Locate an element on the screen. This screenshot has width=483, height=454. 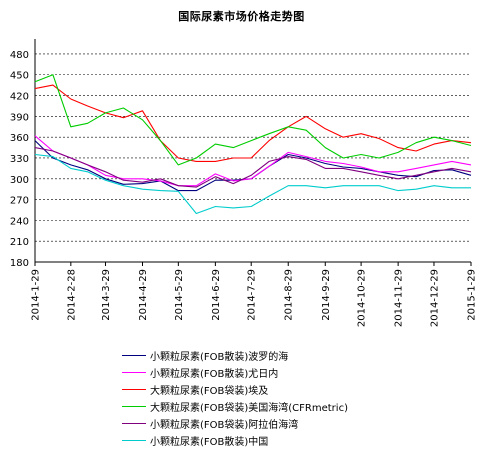
x-tick-label: 2014-9-29 is located at coordinates (326, 295).